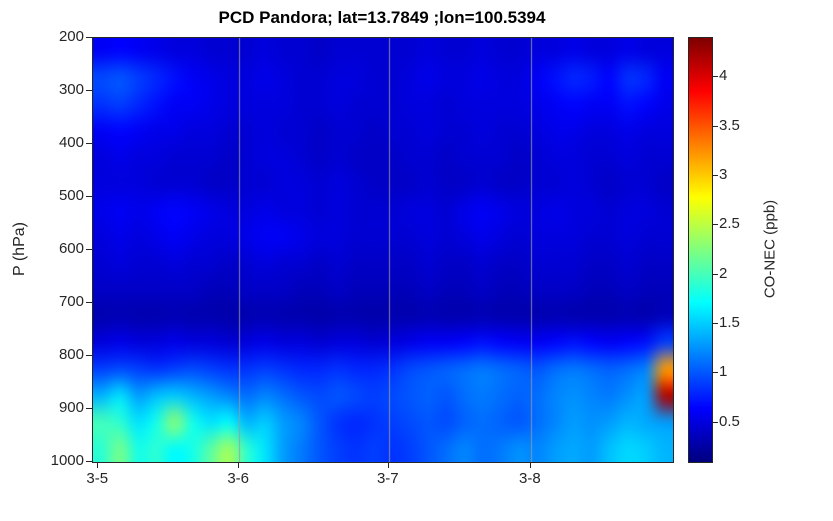  What do you see at coordinates (729, 322) in the screenshot?
I see `colorbar-tick-label: 1.5` at bounding box center [729, 322].